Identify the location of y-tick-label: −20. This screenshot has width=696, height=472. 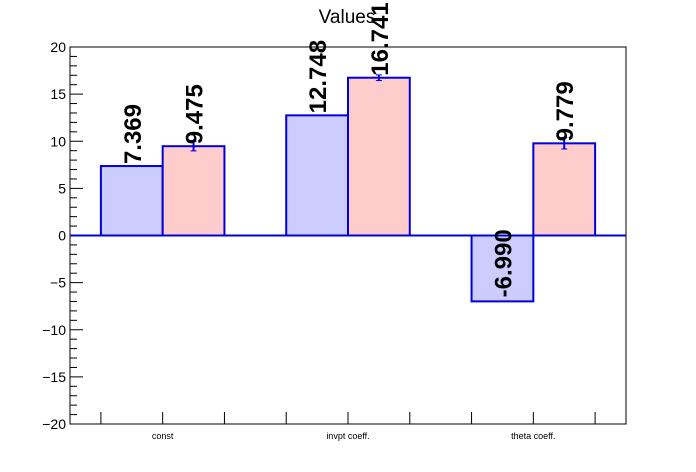
(54, 424).